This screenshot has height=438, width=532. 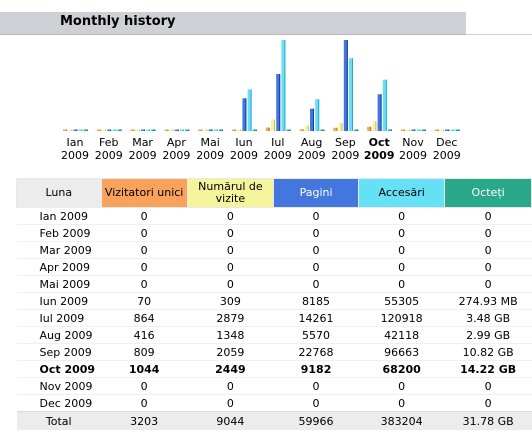 What do you see at coordinates (230, 352) in the screenshot?
I see `visits-cell: 2059` at bounding box center [230, 352].